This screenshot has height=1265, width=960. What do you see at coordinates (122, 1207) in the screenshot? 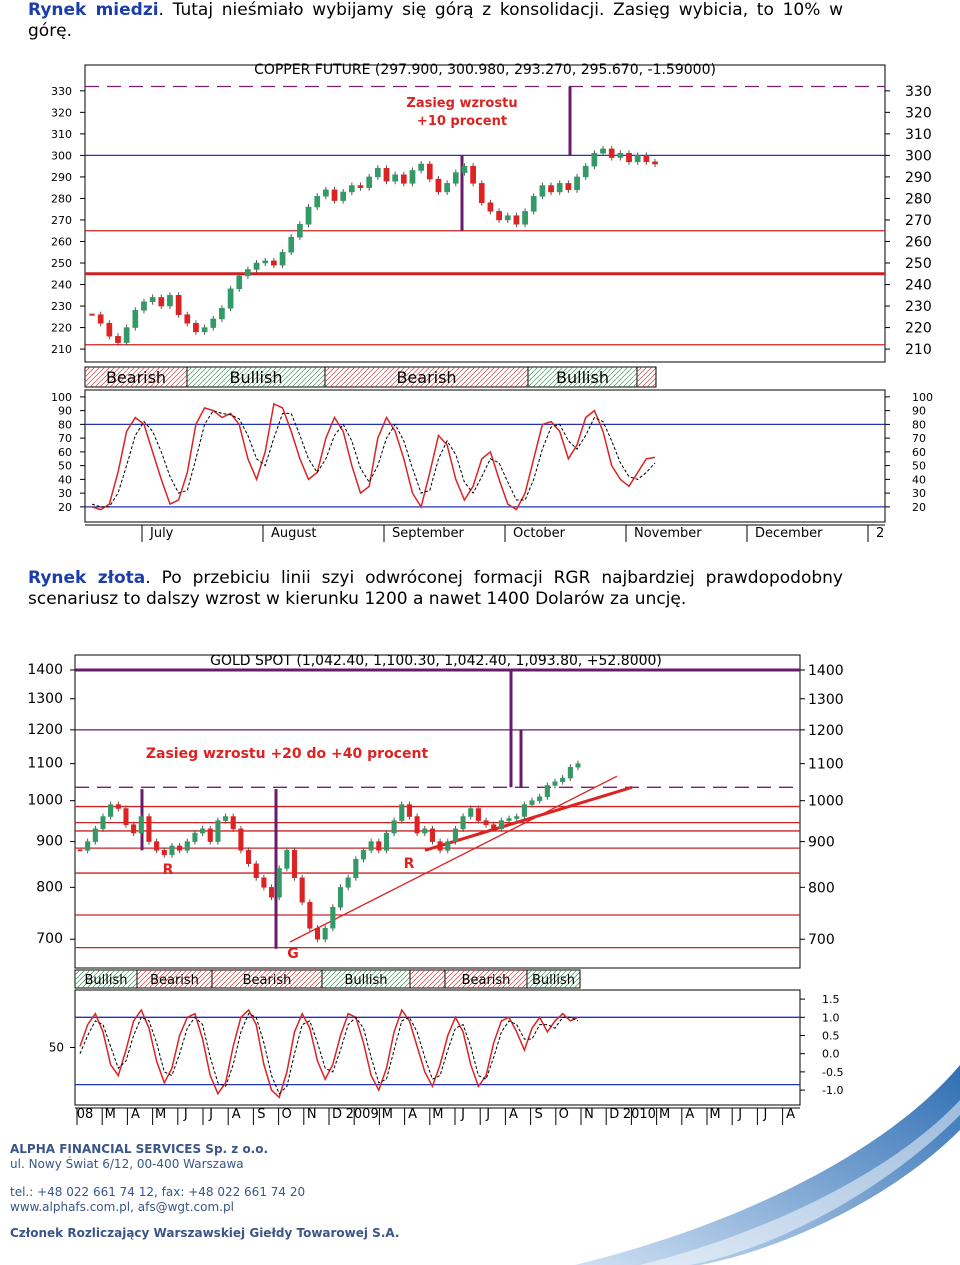
I see `web: www.alphafs.com.pl, afs@wgt.com.pl` at bounding box center [122, 1207].